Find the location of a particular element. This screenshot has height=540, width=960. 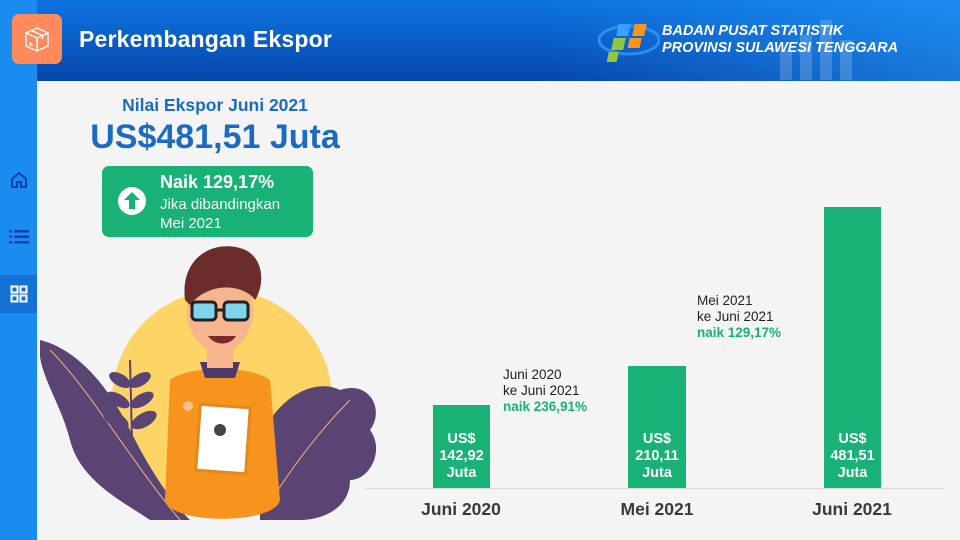

annotation-line1: Juni 2020 is located at coordinates (532, 374).